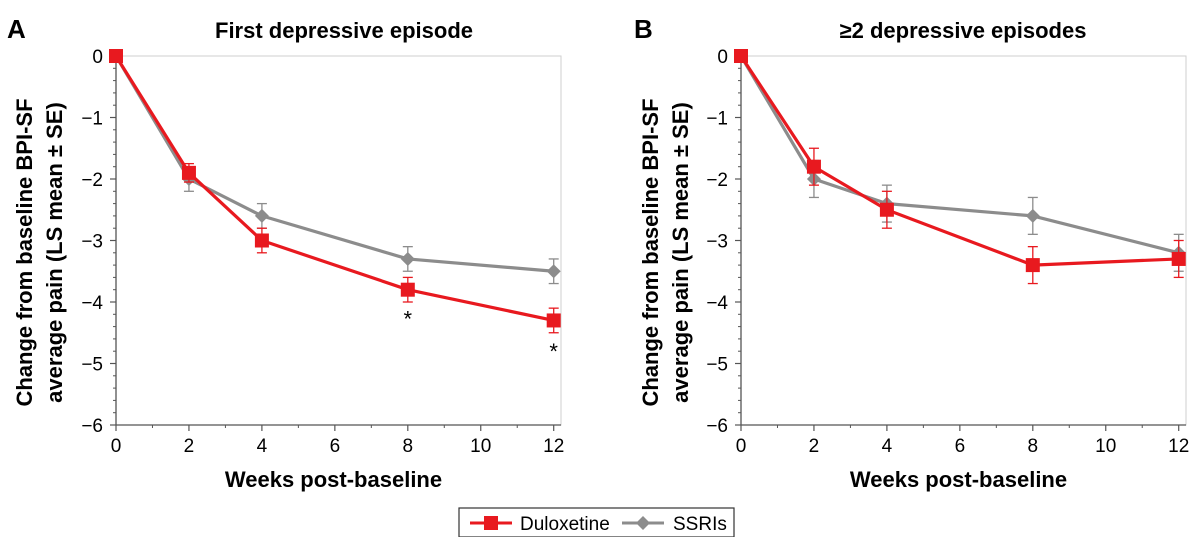 This screenshot has height=542, width=1193. I want to click on legend-box, so click(596, 522).